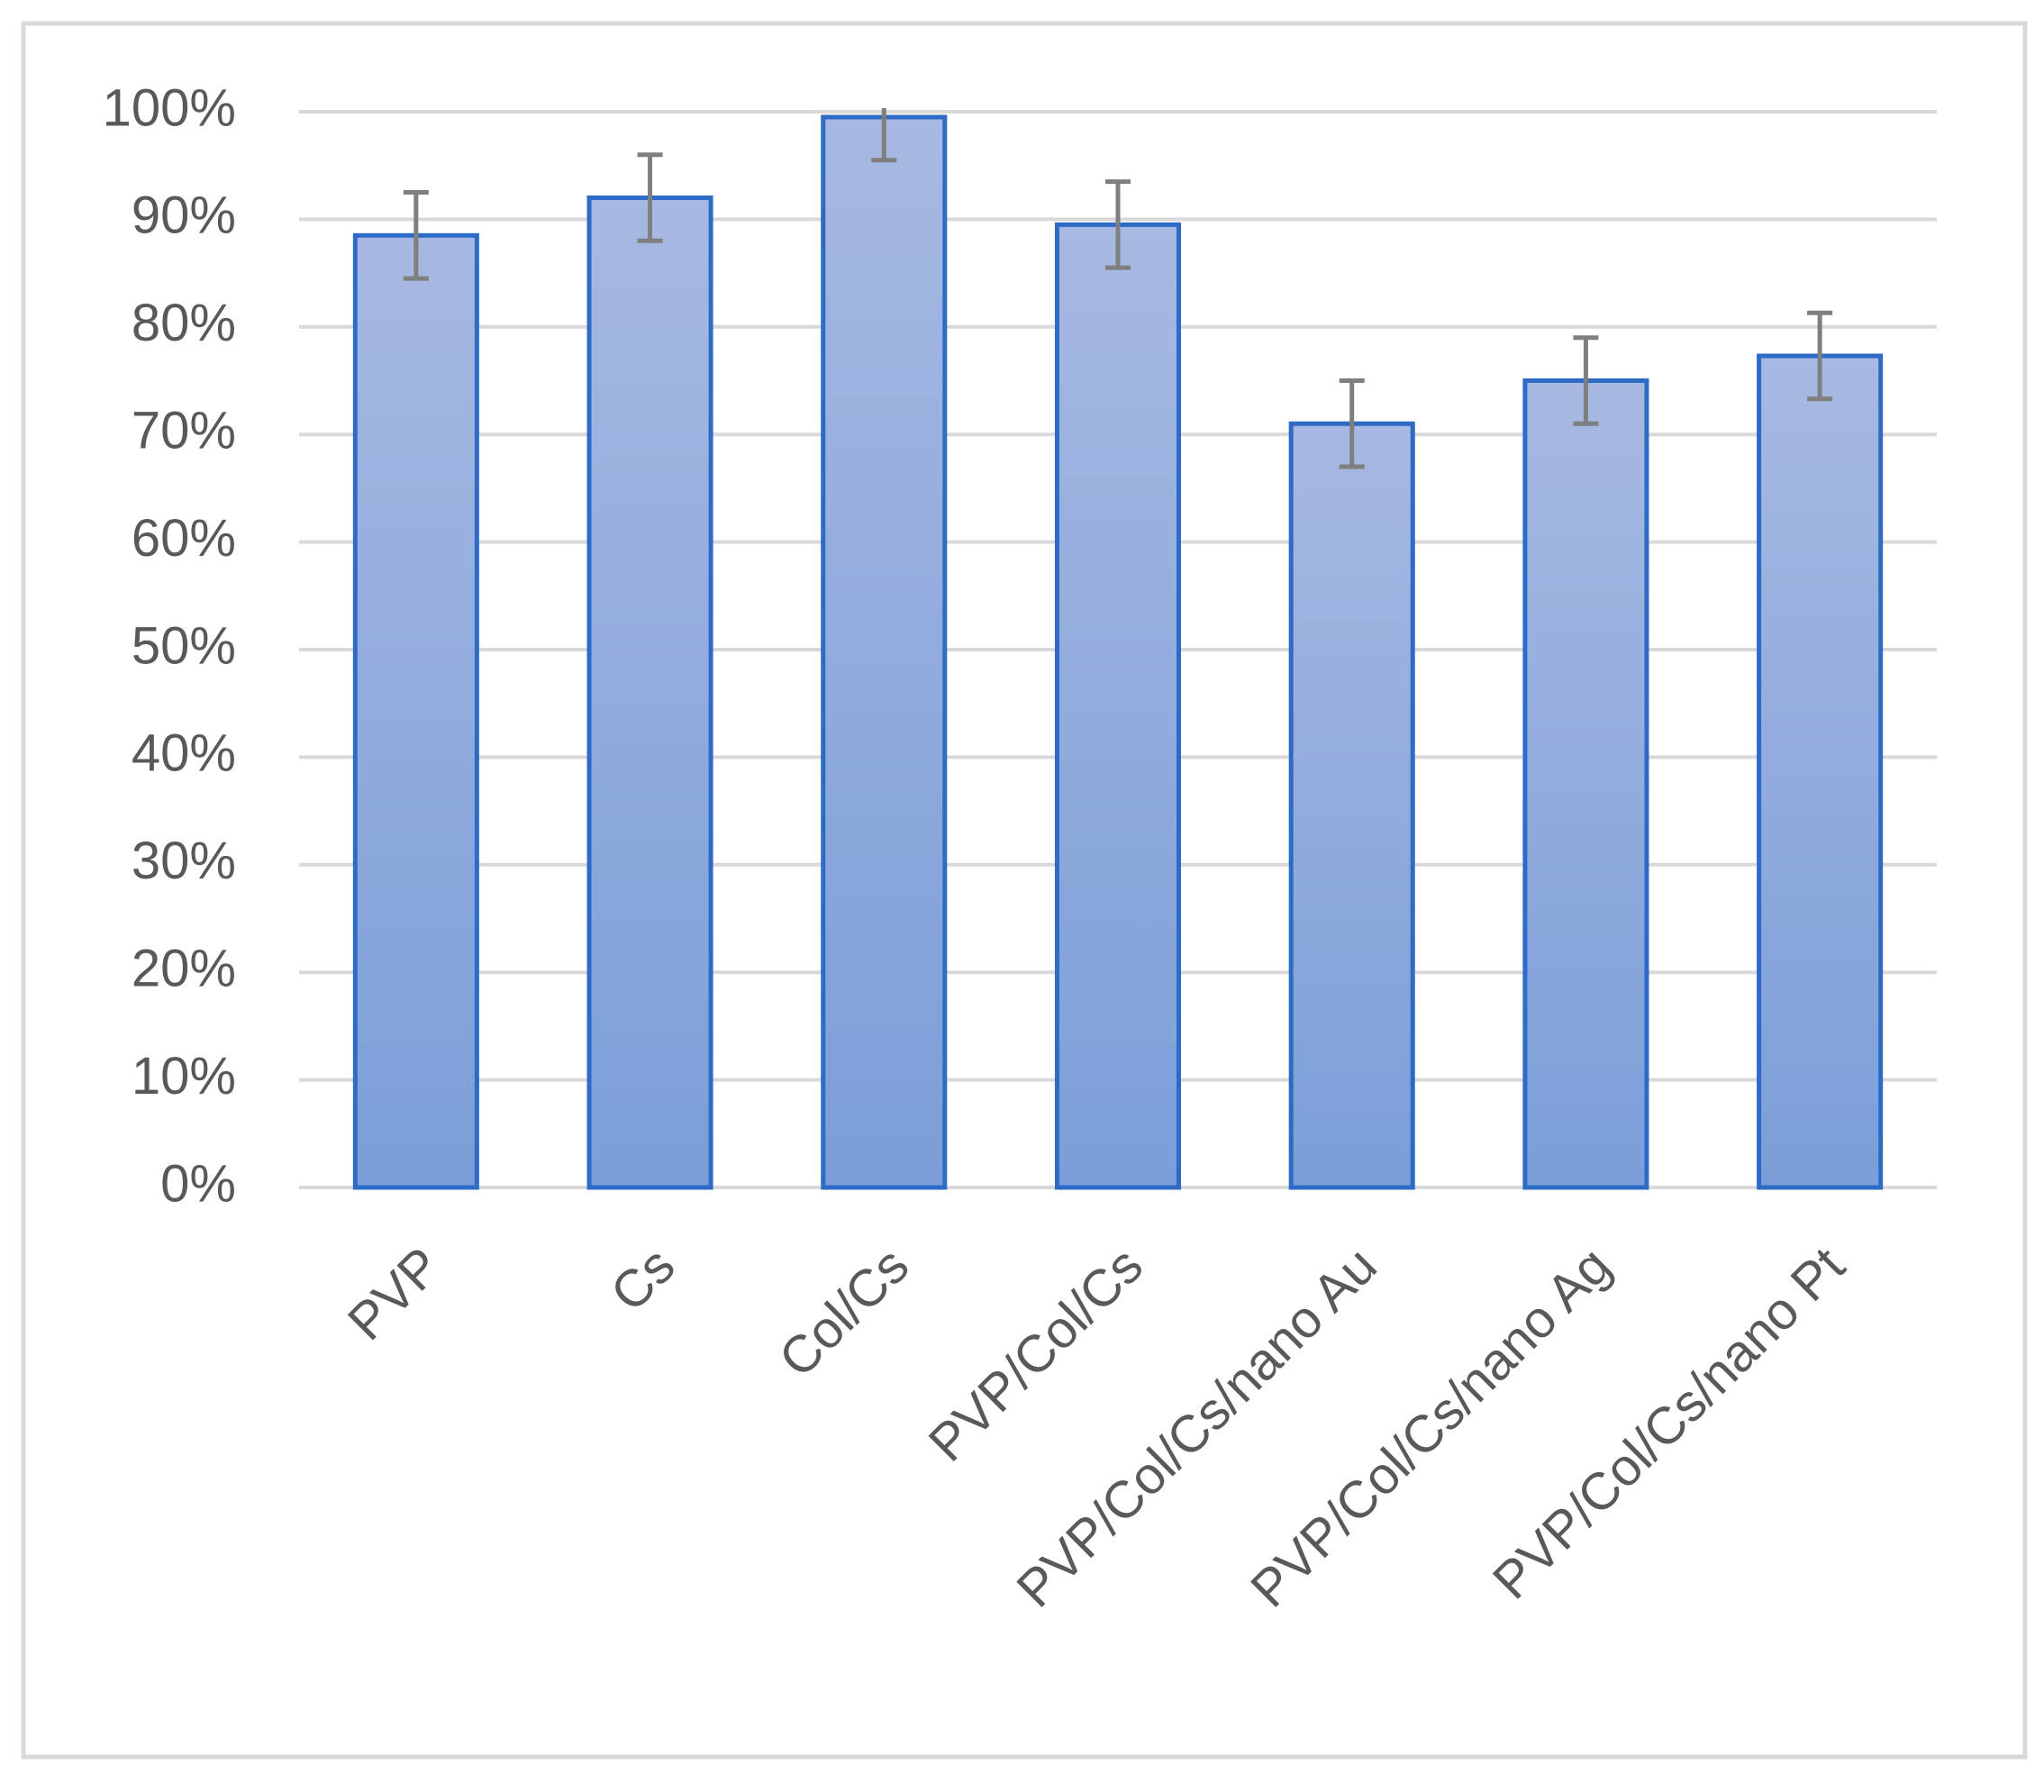 The width and height of the screenshot is (2044, 1792). I want to click on y-tick-label: 40%, so click(184, 754).